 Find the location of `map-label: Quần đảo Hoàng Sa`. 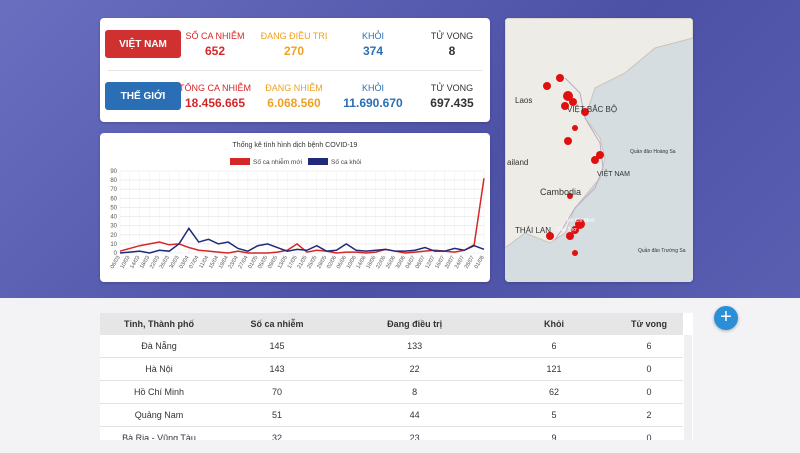

map-label: Quần đảo Hoàng Sa is located at coordinates (653, 152).